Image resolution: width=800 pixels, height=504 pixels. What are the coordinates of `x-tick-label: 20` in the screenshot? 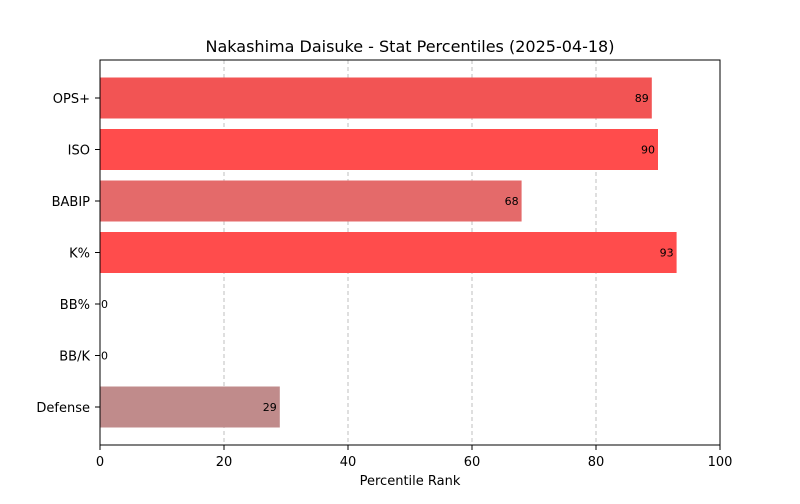 It's located at (224, 462).